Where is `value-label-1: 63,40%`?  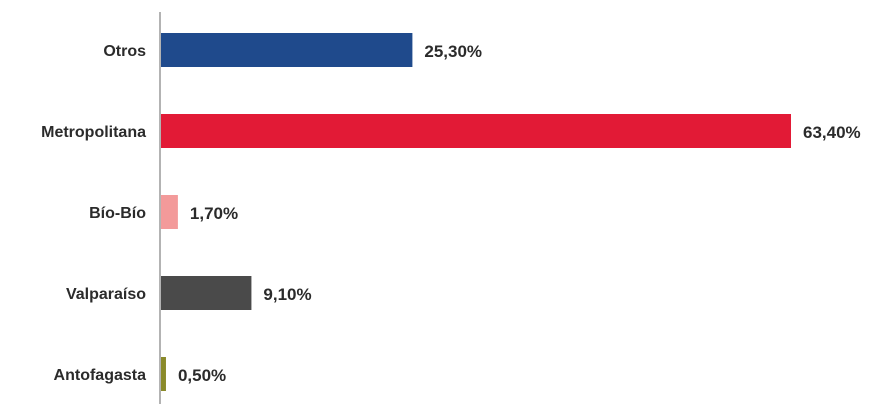 value-label-1: 63,40% is located at coordinates (832, 132).